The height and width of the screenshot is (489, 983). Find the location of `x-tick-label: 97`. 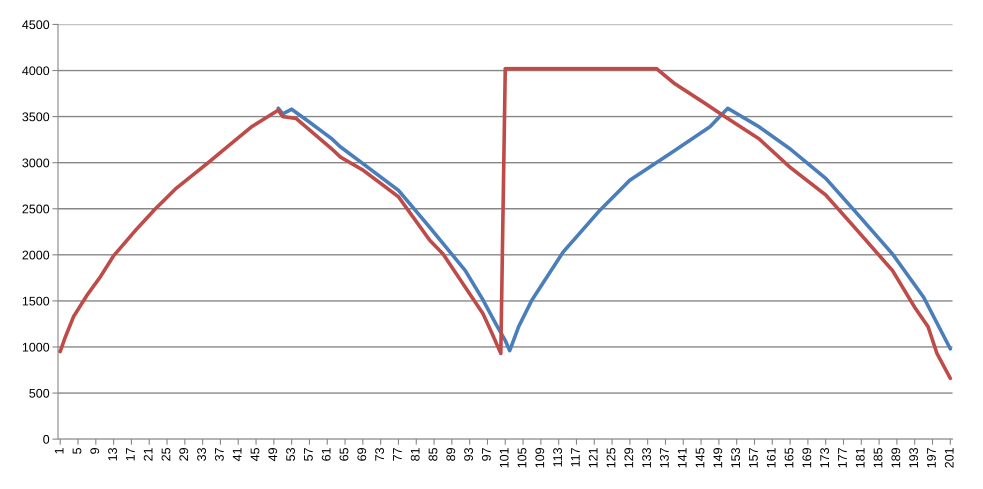

x-tick-label: 97 is located at coordinates (486, 454).